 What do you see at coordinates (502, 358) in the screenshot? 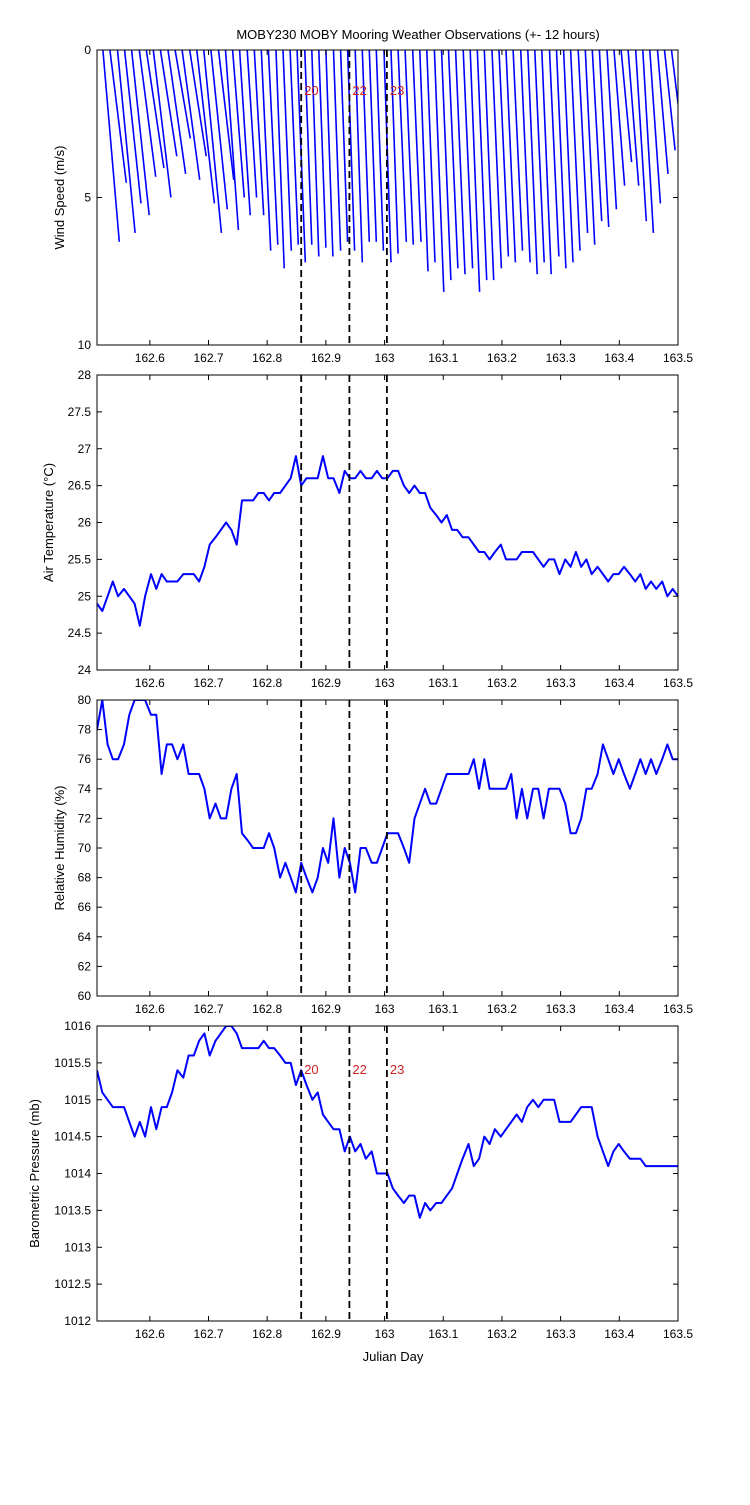
I see `wind-x-tick-label-6: 163.2` at bounding box center [502, 358].